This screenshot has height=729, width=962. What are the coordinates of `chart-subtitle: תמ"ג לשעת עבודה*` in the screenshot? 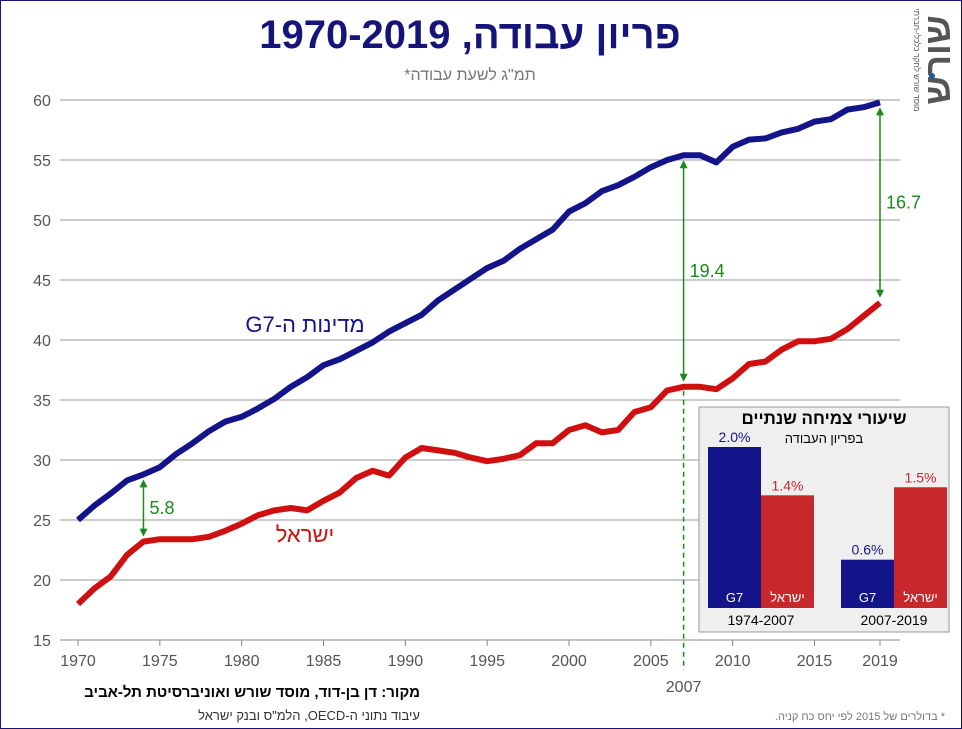 It's located at (470, 75).